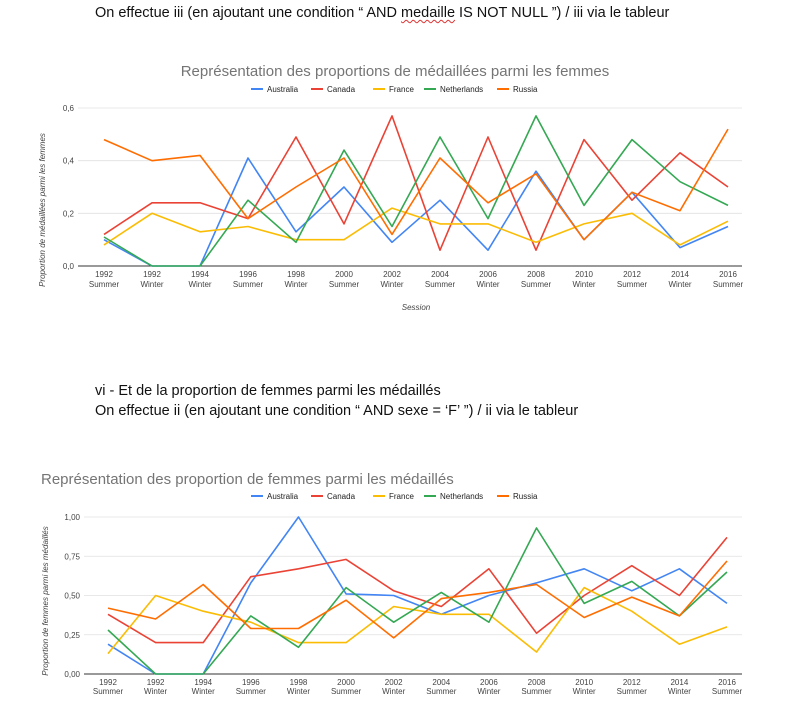 The width and height of the screenshot is (786, 706). What do you see at coordinates (69, 108) in the screenshot?
I see `chart1-y-tick-label: 0,6` at bounding box center [69, 108].